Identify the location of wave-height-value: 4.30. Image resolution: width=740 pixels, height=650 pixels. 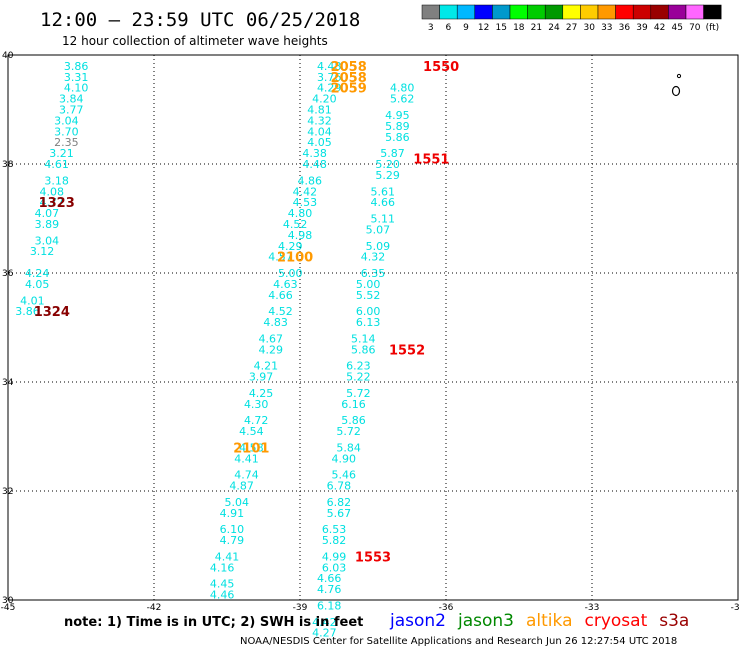
(256, 404).